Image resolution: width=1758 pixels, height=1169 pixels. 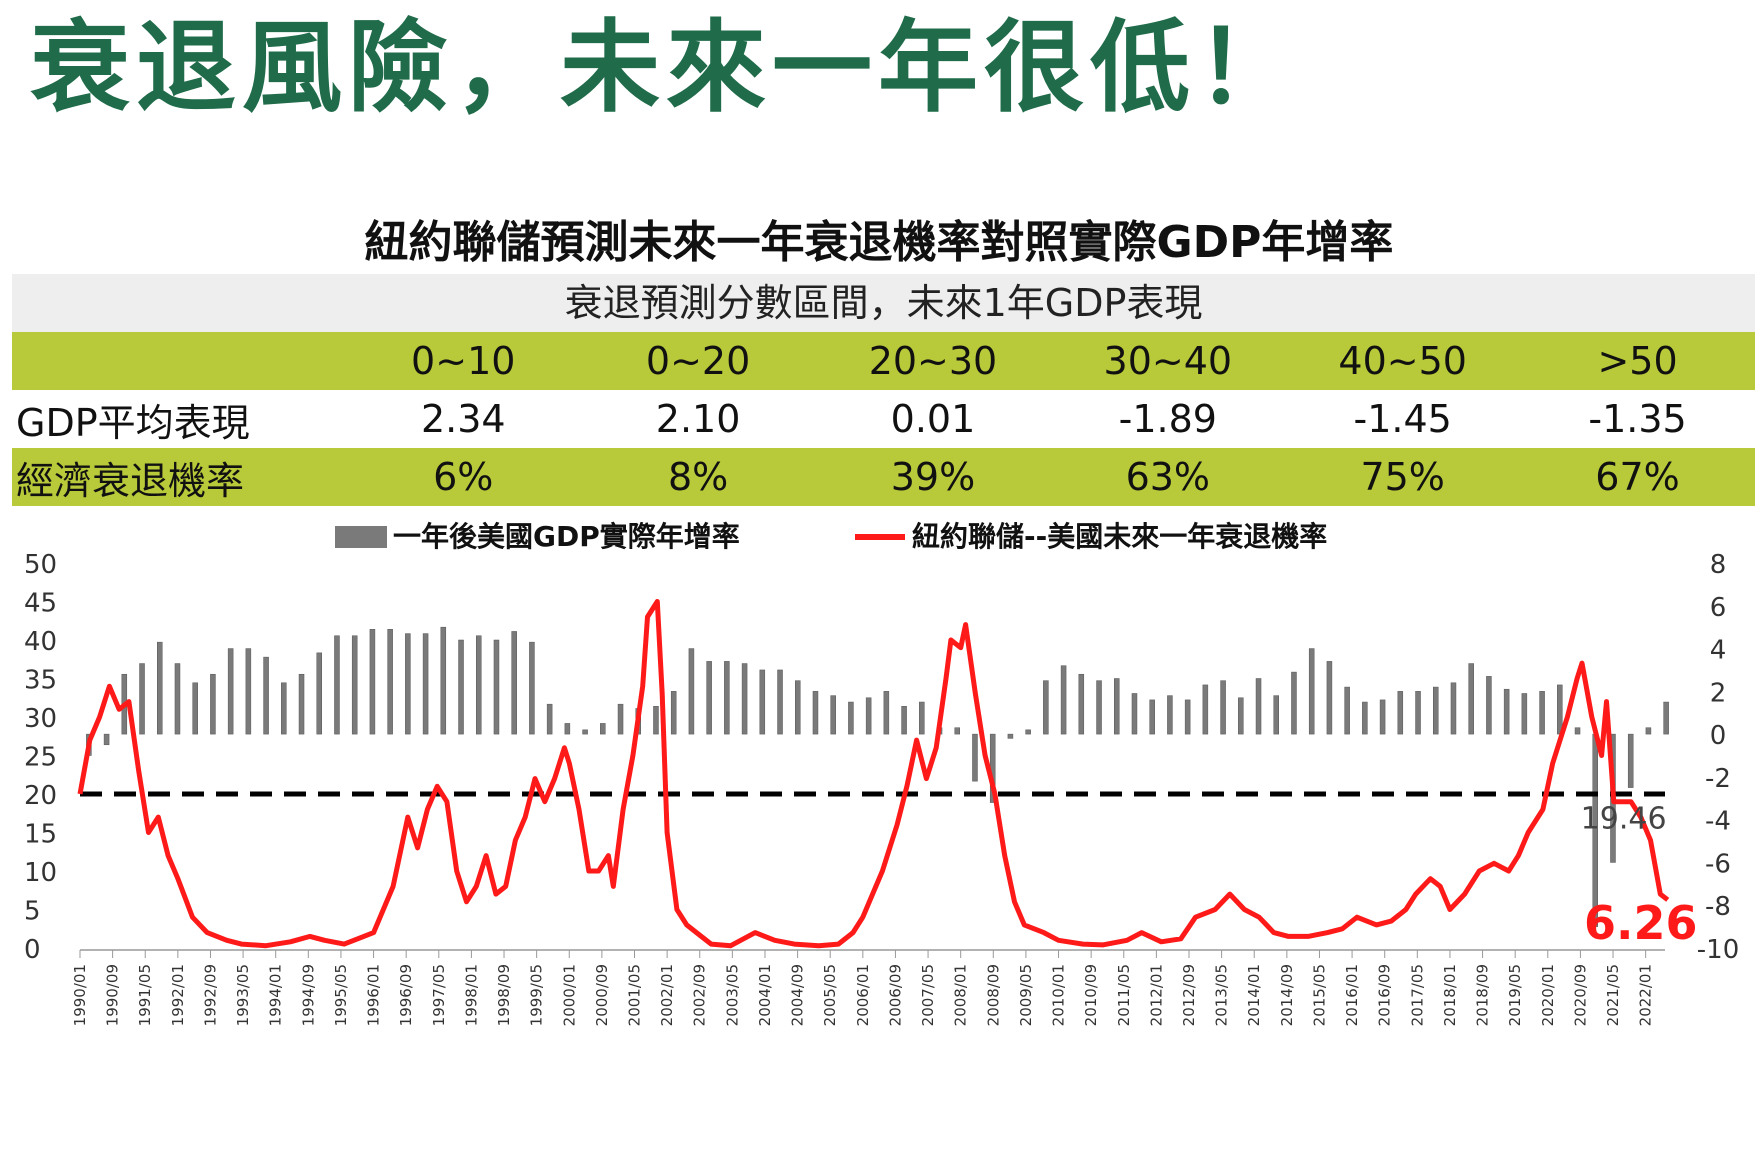 What do you see at coordinates (1402, 361) in the screenshot?
I see `range-cell: 40~50` at bounding box center [1402, 361].